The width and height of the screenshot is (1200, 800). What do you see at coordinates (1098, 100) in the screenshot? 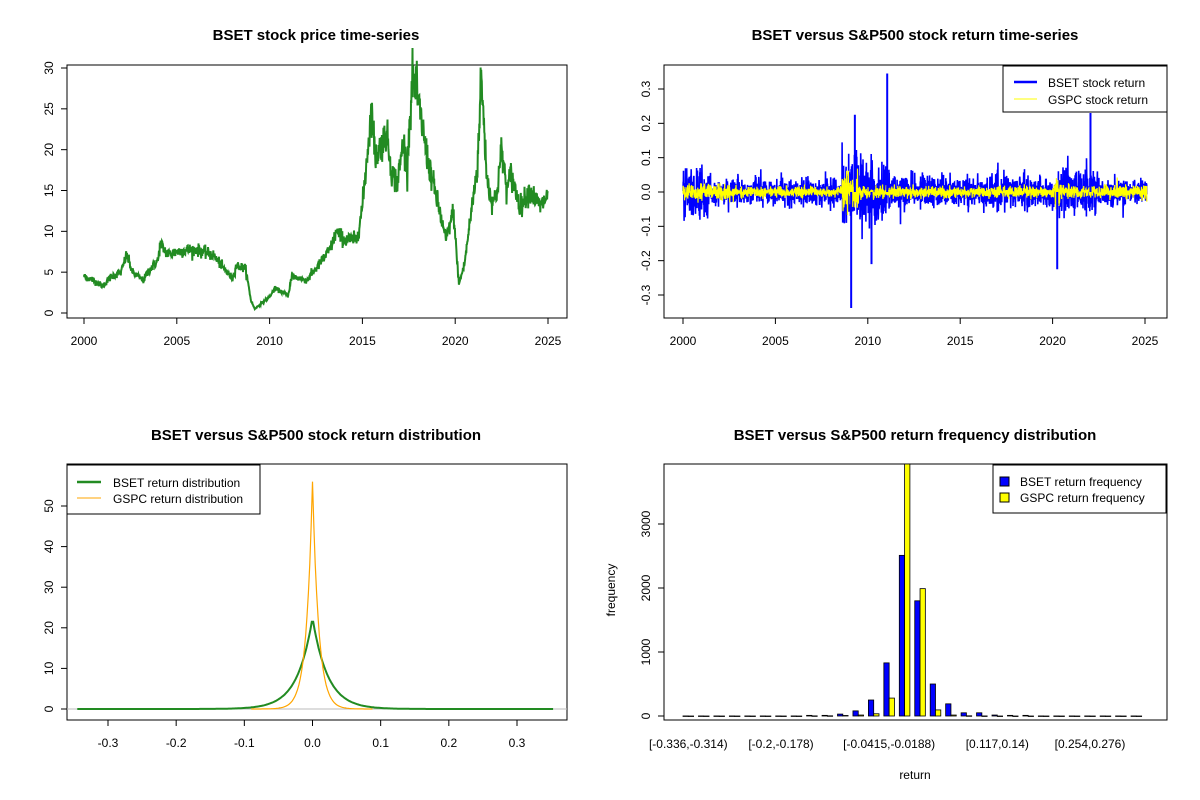
I see `legend-label: GSPC stock return` at bounding box center [1098, 100].